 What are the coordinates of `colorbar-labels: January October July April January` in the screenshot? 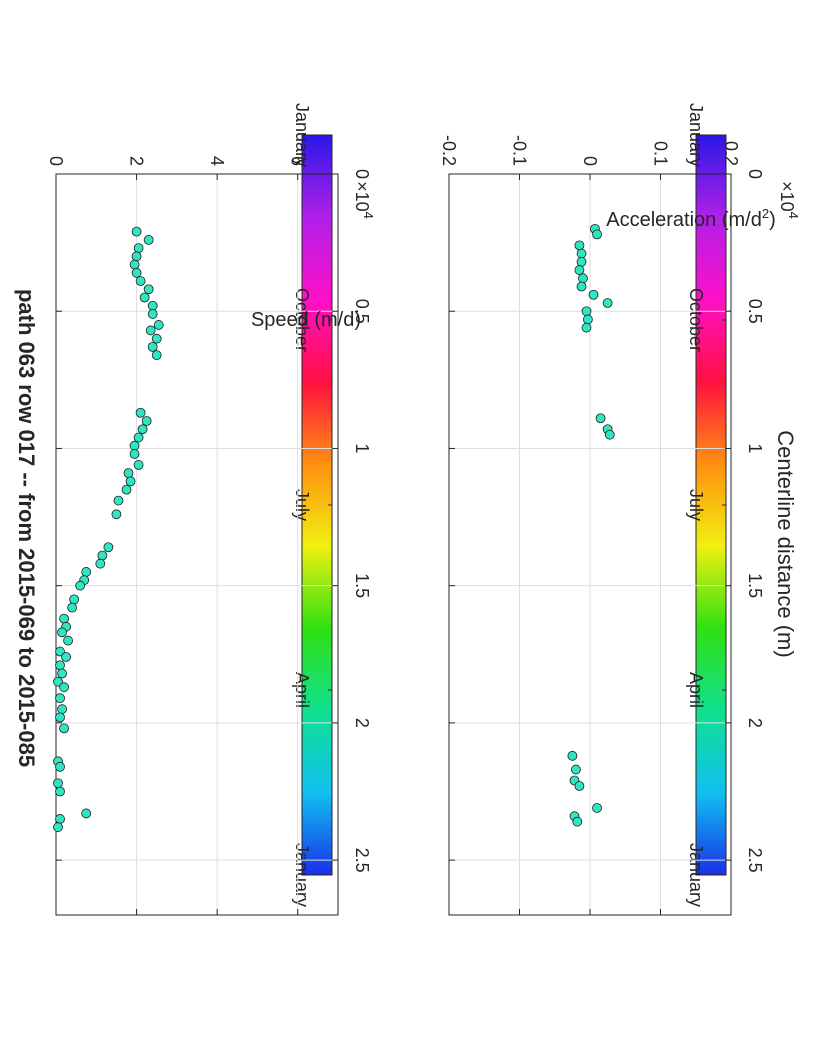 It's located at (706, 505).